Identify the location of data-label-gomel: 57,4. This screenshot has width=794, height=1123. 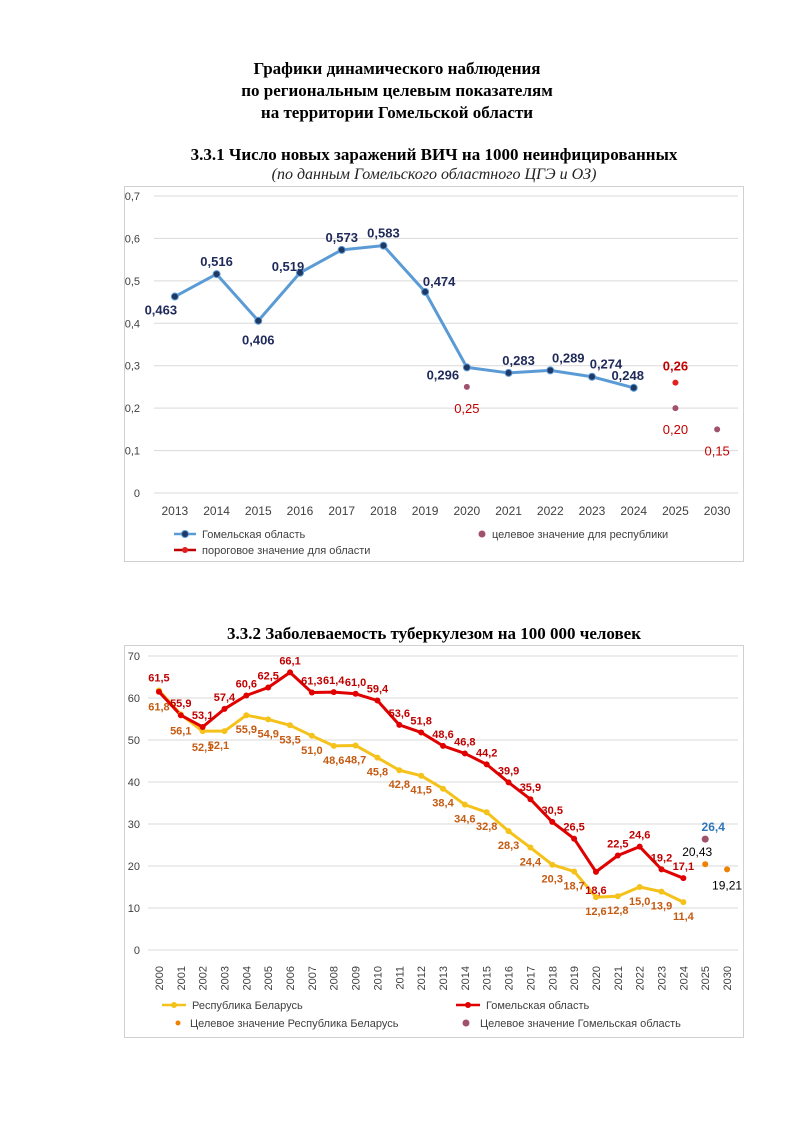
(225, 698).